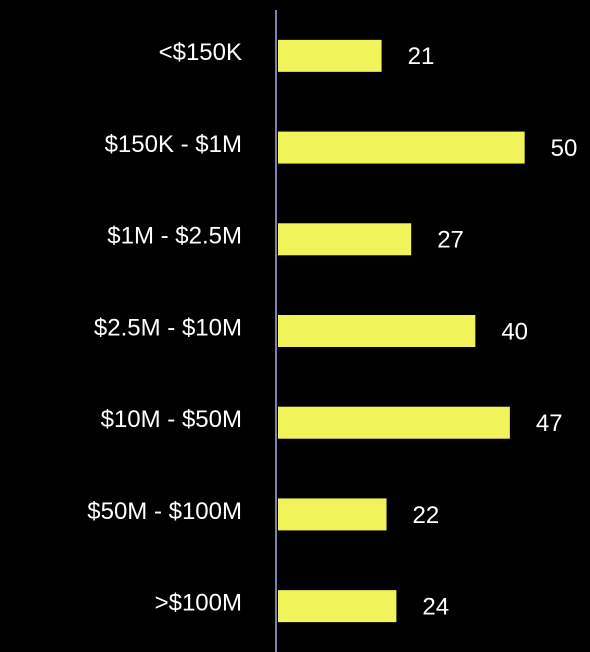 Image resolution: width=590 pixels, height=652 pixels. Describe the element at coordinates (198, 602) in the screenshot. I see `y-tick-label: >$100M` at that location.